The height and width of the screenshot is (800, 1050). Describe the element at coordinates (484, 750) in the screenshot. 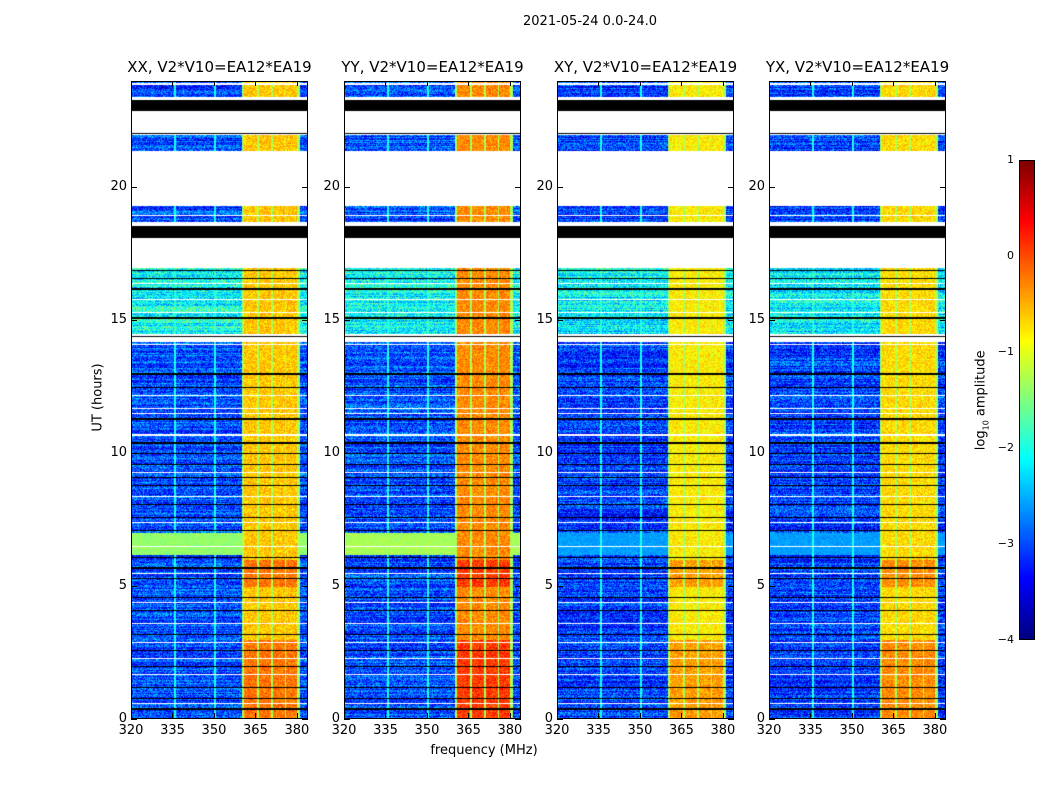

I see `x-axis-label: frequency (MHz)` at that location.